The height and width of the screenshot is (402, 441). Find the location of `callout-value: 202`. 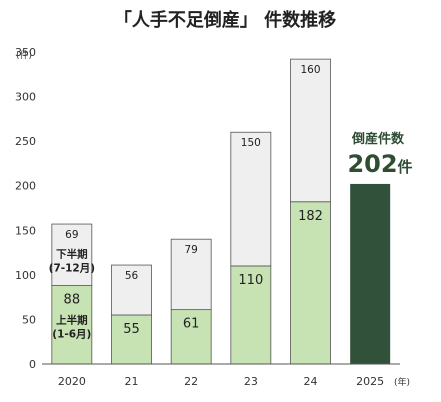

callout-value: 202 is located at coordinates (372, 164).